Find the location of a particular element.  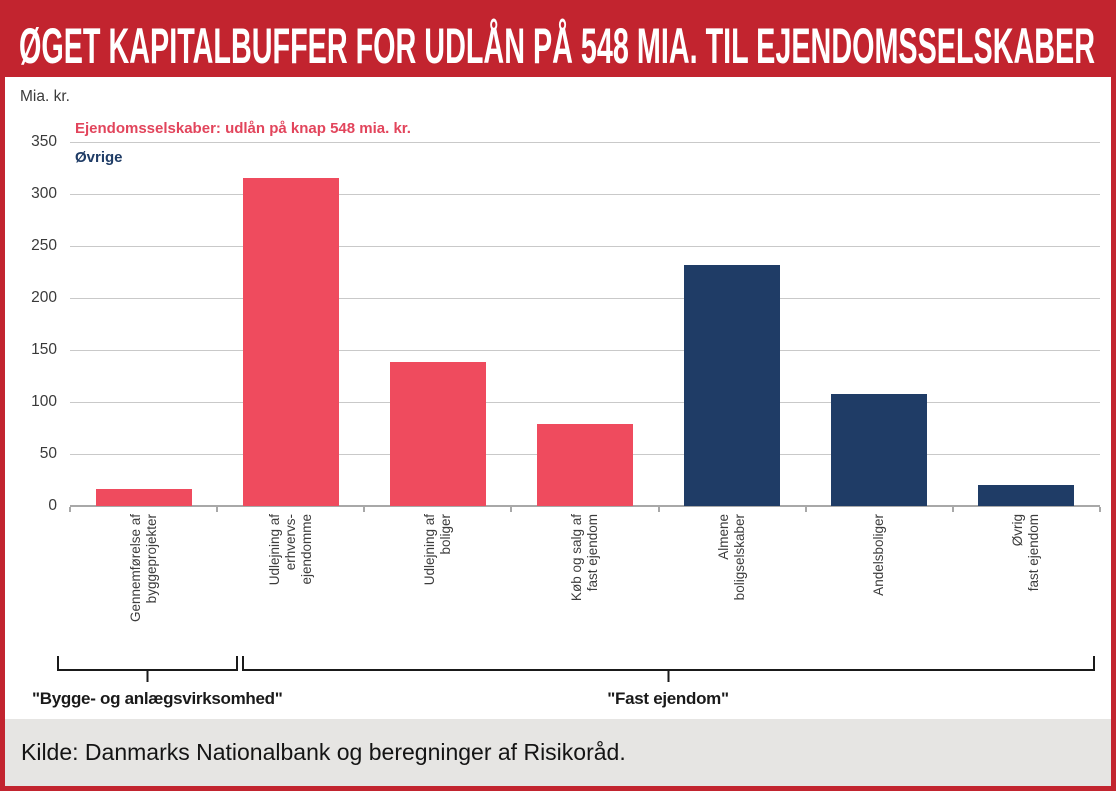

x-category-label: Udlejning af erhvervs- ejendomme is located at coordinates (290, 550).